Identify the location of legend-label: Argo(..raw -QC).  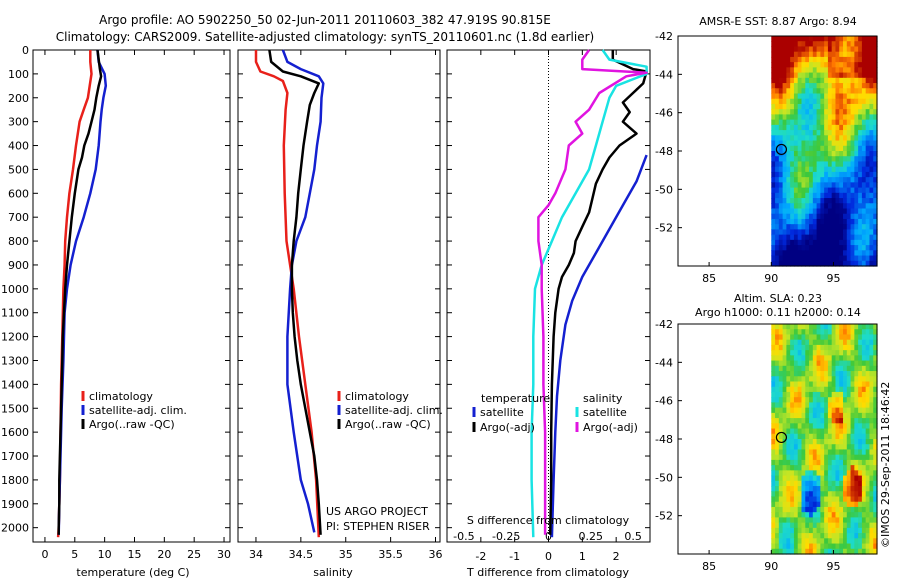
(132, 424).